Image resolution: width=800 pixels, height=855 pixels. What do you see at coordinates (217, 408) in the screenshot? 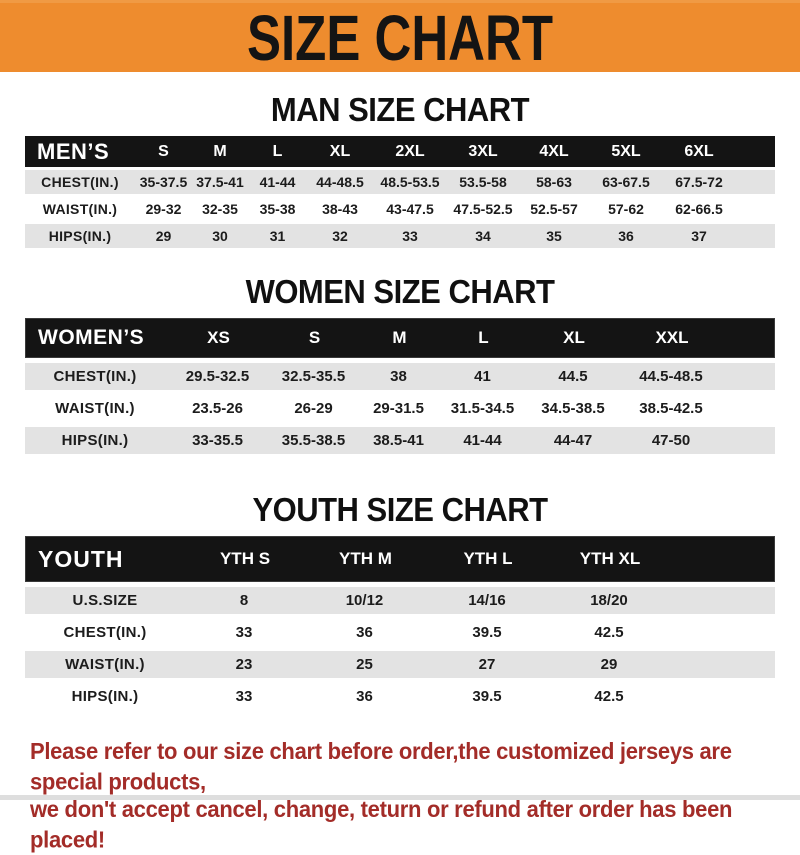
I see `measurement-value: 23.5-26` at bounding box center [217, 408].